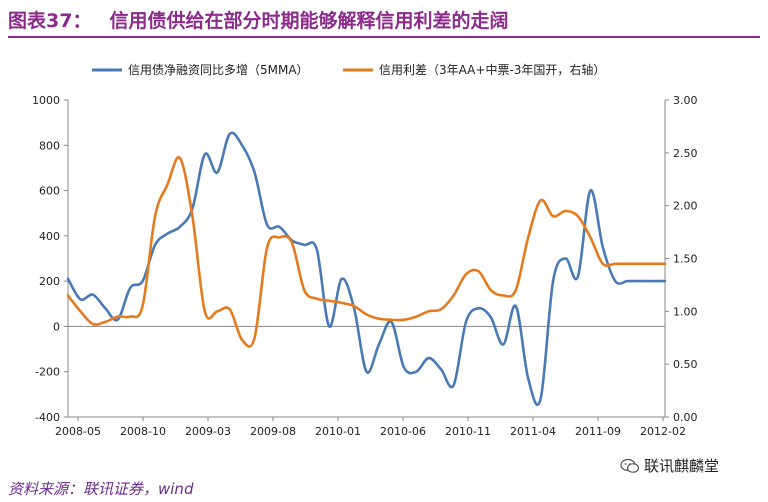 This screenshot has width=768, height=502. I want to click on x-tick-label: 2010-06, so click(403, 431).